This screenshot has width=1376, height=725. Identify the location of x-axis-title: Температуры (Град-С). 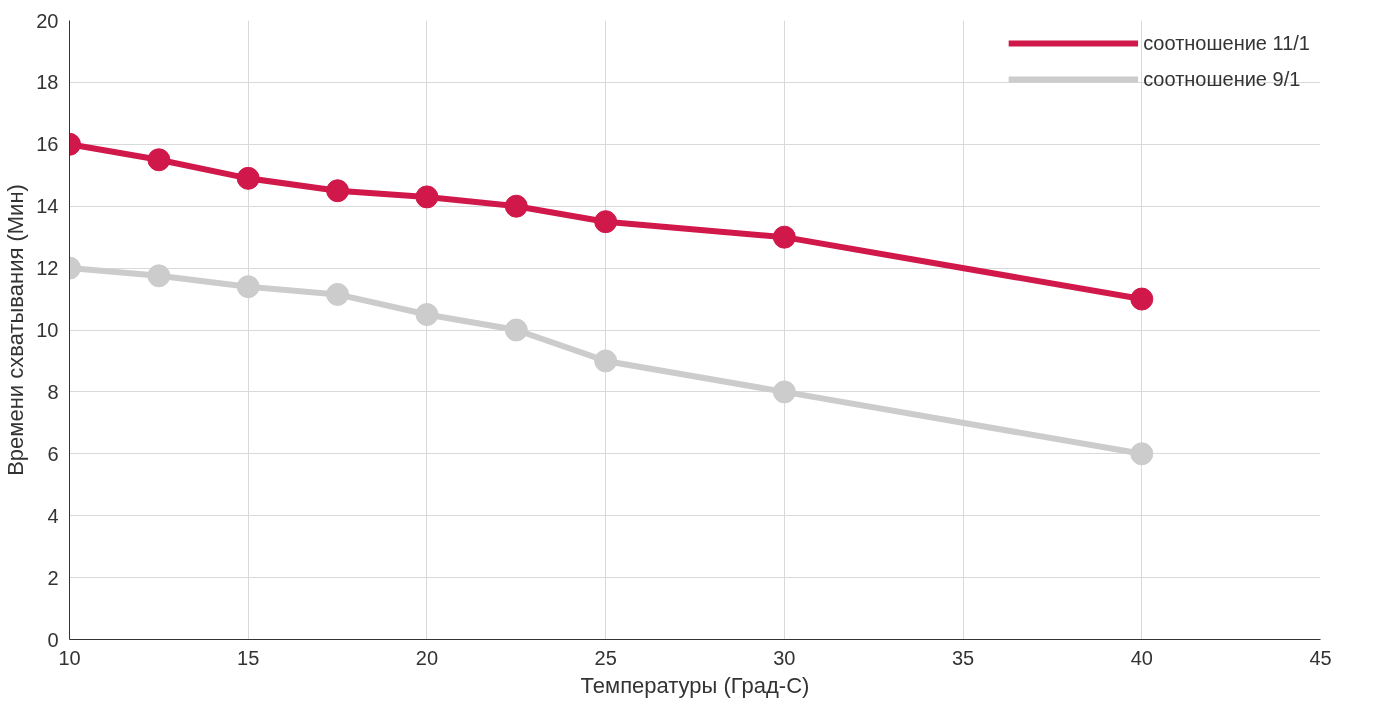
(695, 685).